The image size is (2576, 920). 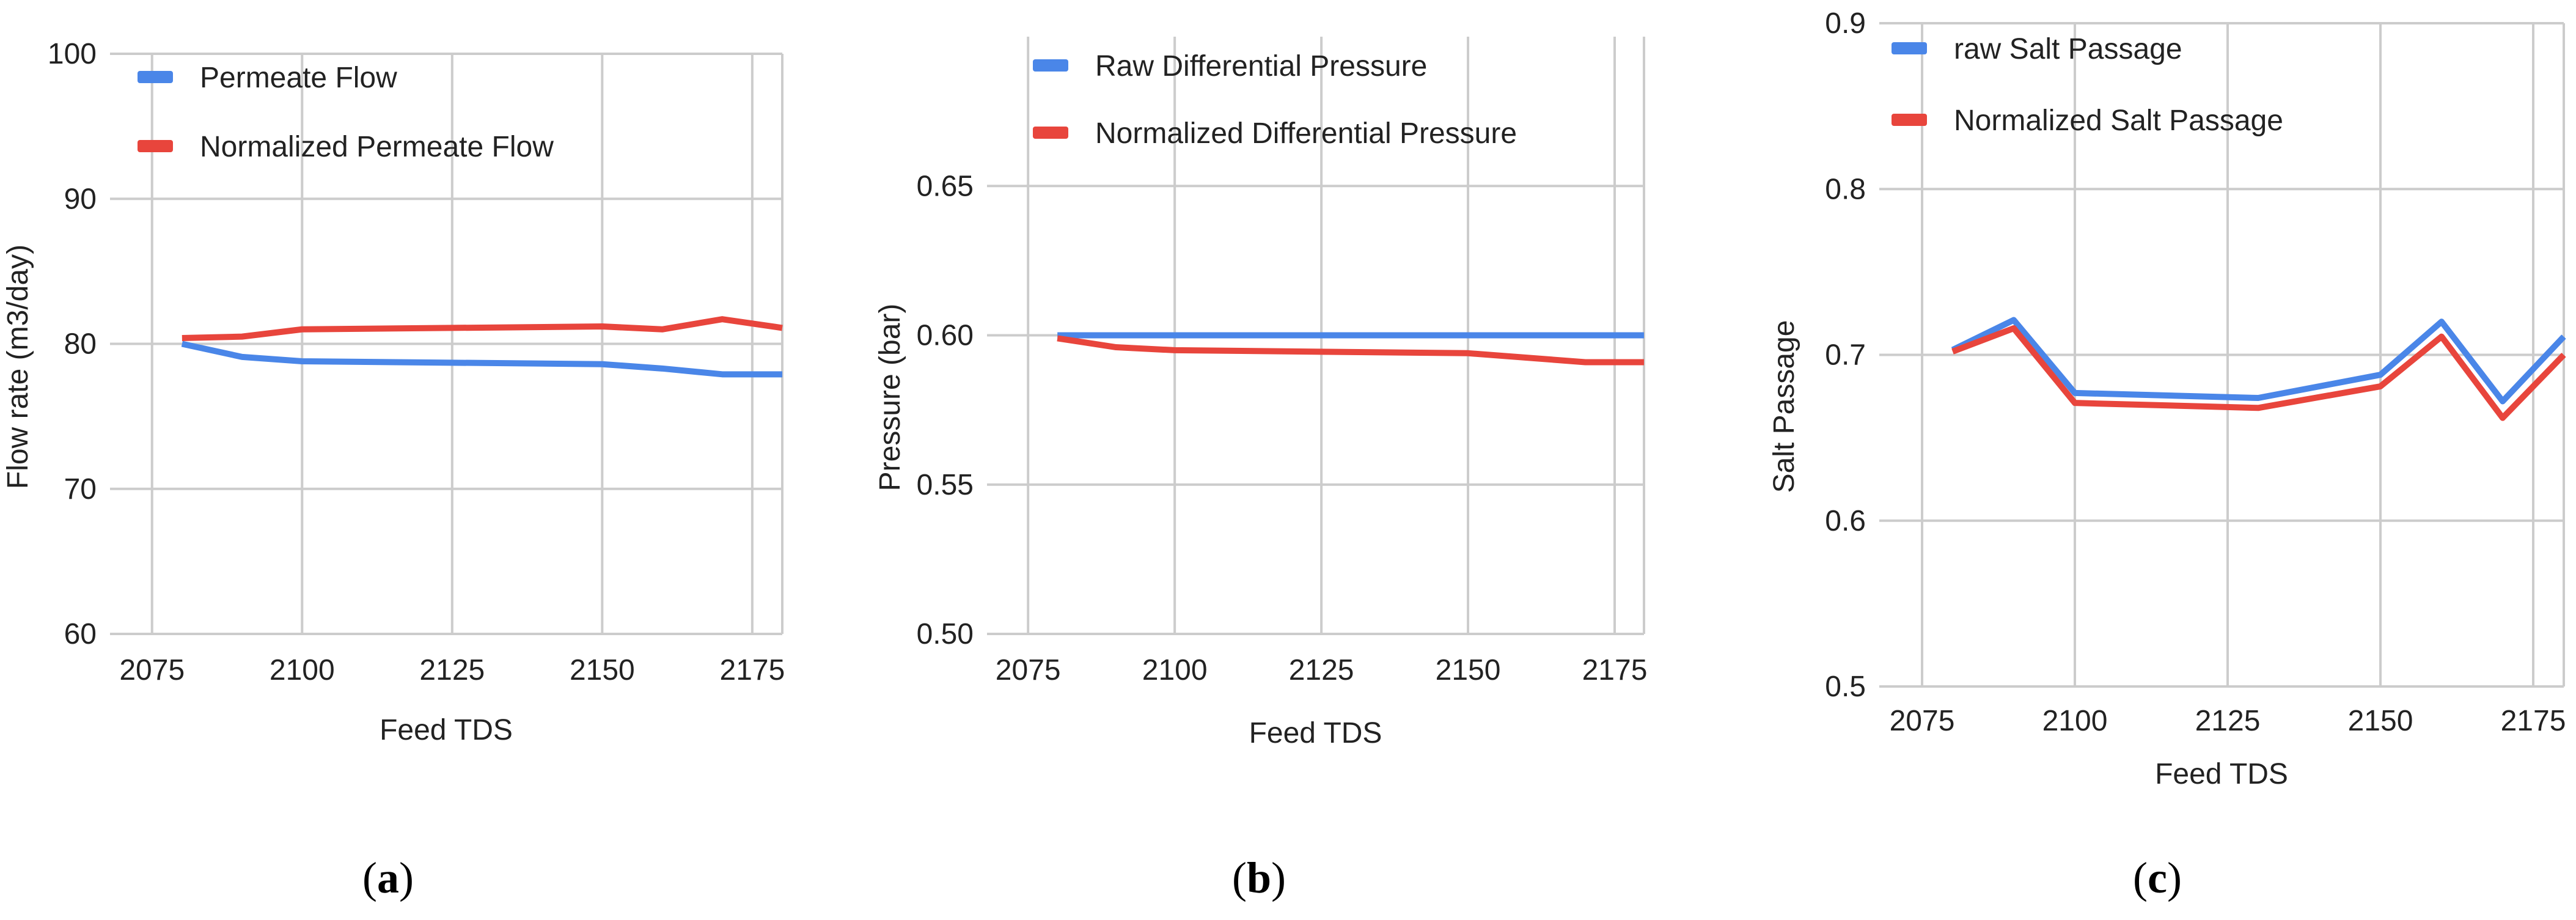 What do you see at coordinates (18, 367) in the screenshot?
I see `y-axis-label: Flow rate (m3/day)` at bounding box center [18, 367].